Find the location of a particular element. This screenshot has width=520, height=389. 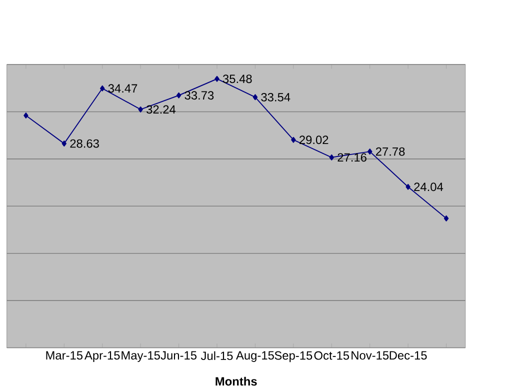

data-label: 28.63 is located at coordinates (84, 143).